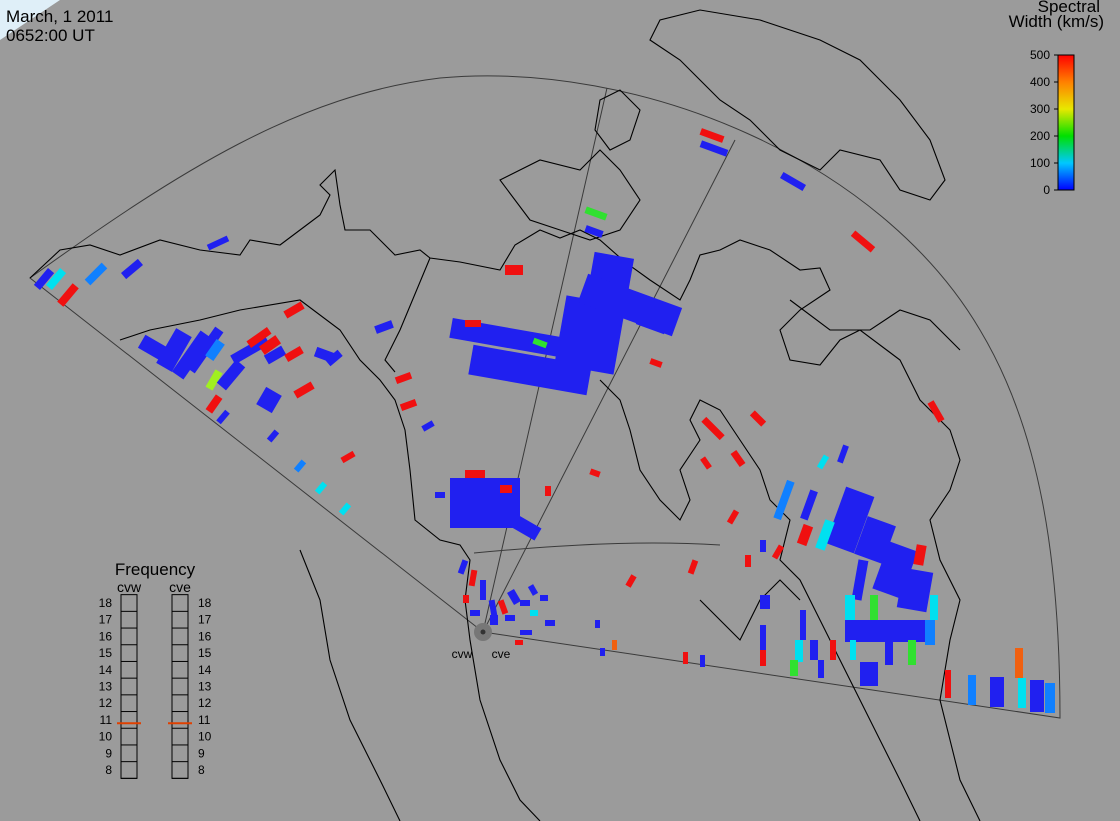 The width and height of the screenshot is (1120, 821). Describe the element at coordinates (1069, 8) in the screenshot. I see `scale-title: Spectral` at that location.